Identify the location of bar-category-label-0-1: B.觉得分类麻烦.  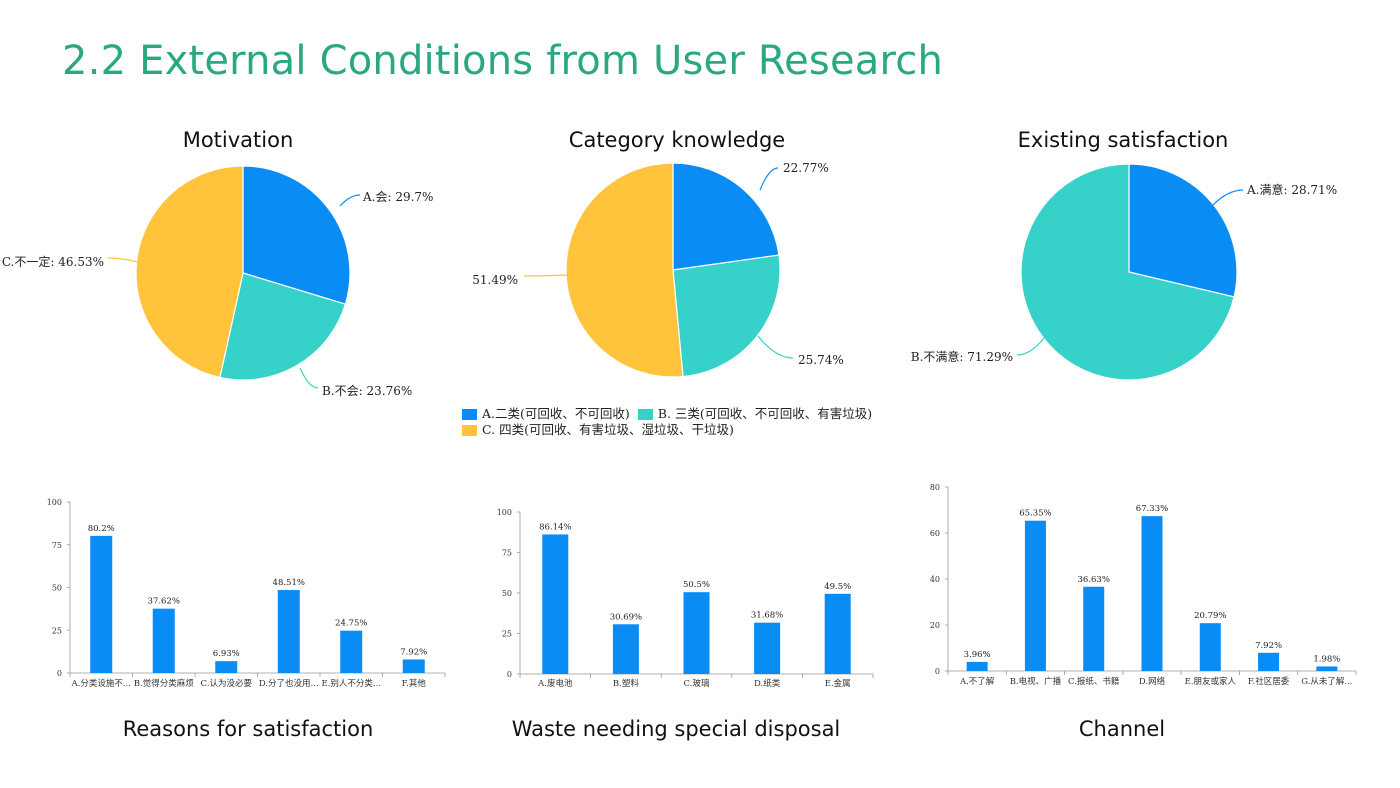
(164, 683).